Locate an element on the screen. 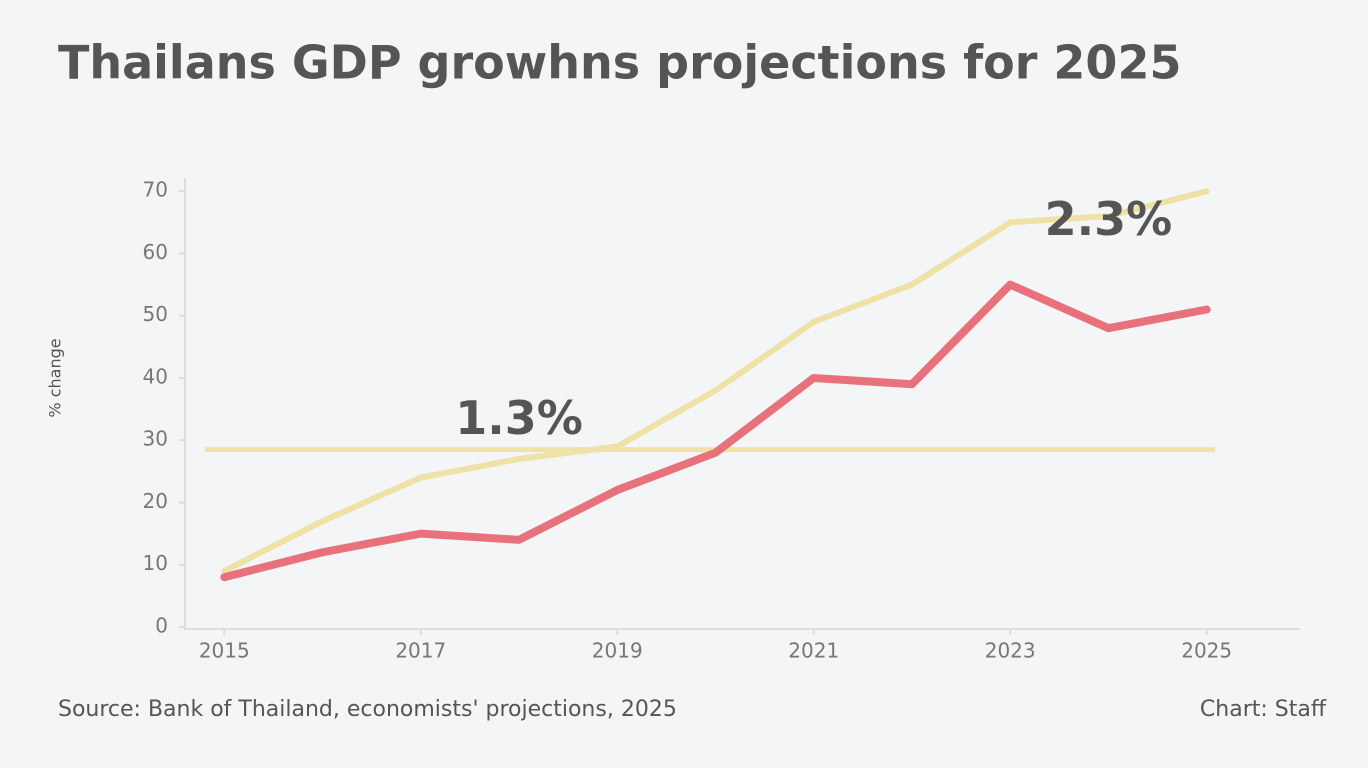 This screenshot has height=768, width=1368. credit-note: Chart: Staff is located at coordinates (1263, 709).